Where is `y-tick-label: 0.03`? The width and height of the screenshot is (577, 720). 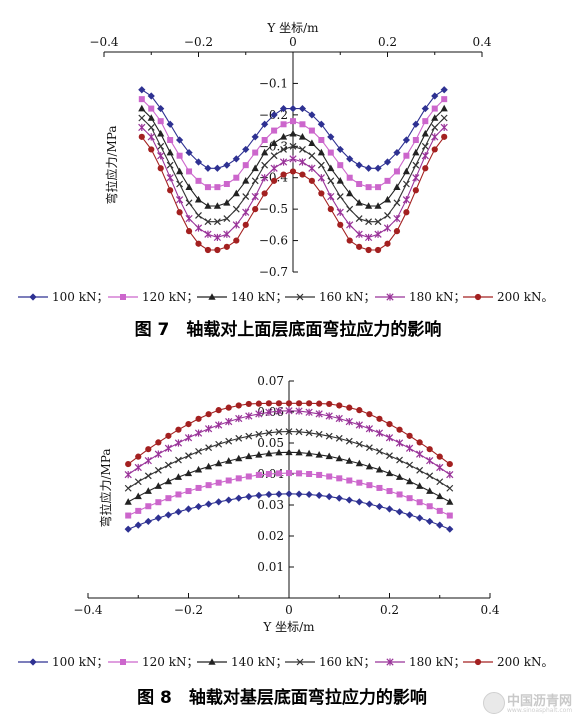 y-tick-label: 0.03 is located at coordinates (270, 505).